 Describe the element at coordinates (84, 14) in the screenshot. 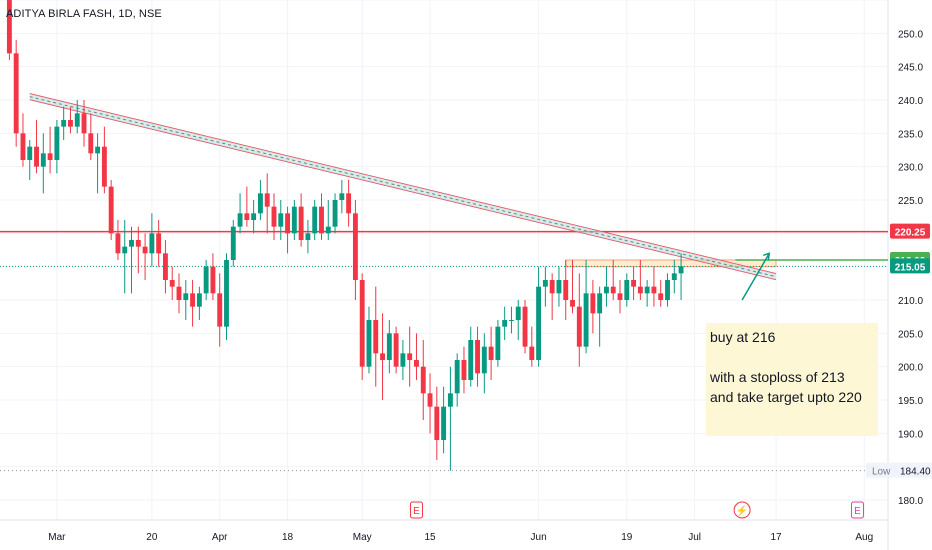

I see `symbol-title: ADITYA BIRLA FASH, 1D, NSE` at that location.